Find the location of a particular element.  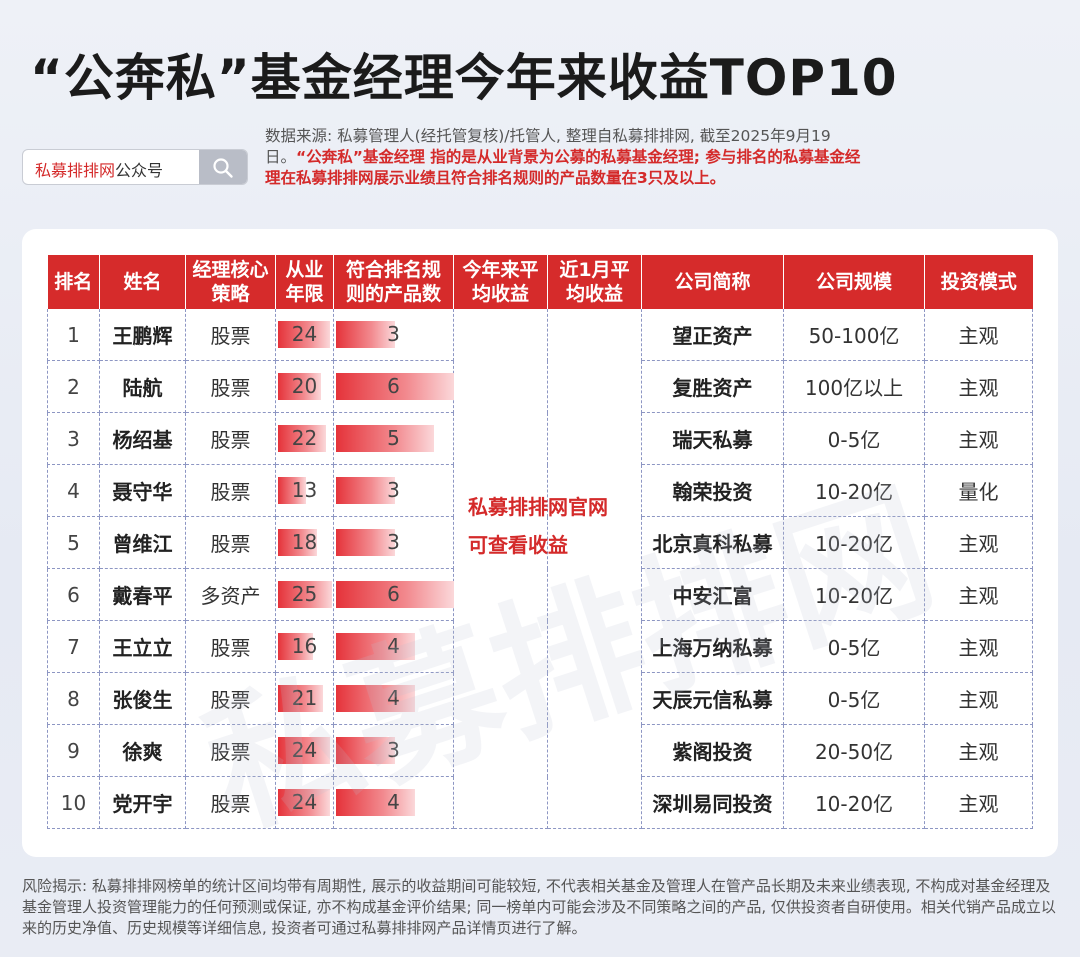

column-header-0: 排名 is located at coordinates (73, 282).